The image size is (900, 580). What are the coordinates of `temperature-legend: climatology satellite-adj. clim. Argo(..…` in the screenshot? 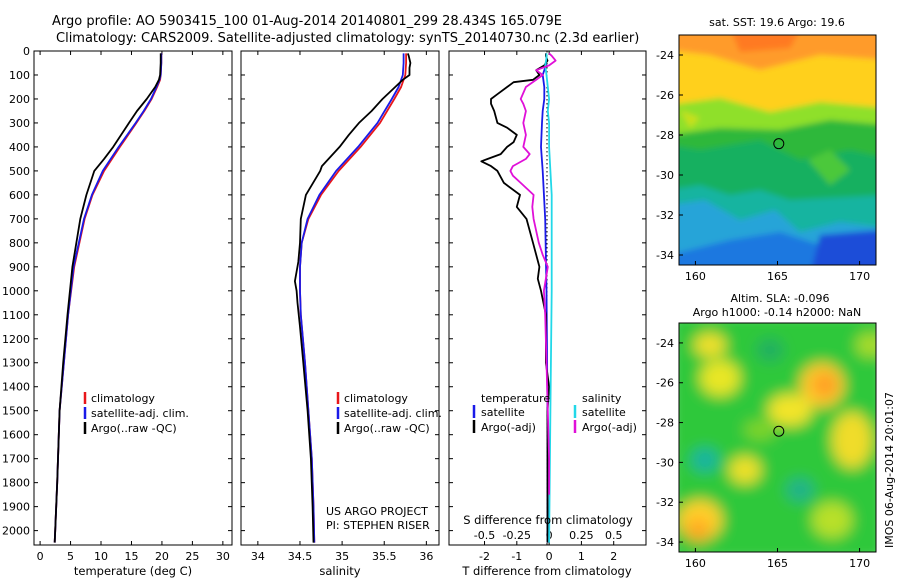 It's located at (136, 413).